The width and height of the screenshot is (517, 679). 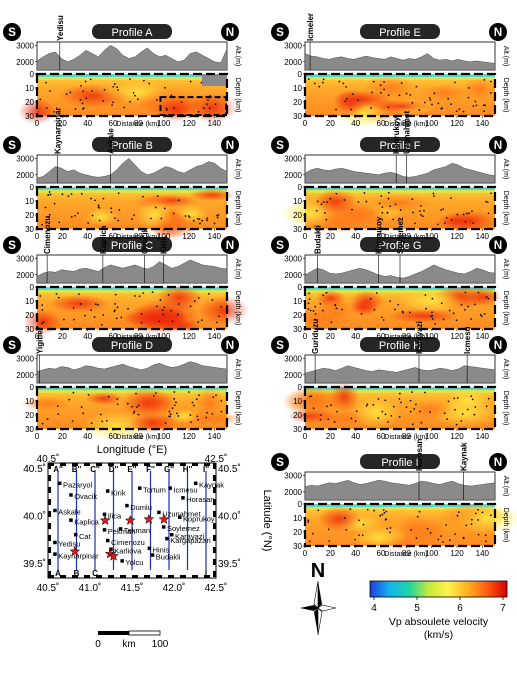 What do you see at coordinates (132, 75) in the screenshot?
I see `shallow-band` at bounding box center [132, 75].